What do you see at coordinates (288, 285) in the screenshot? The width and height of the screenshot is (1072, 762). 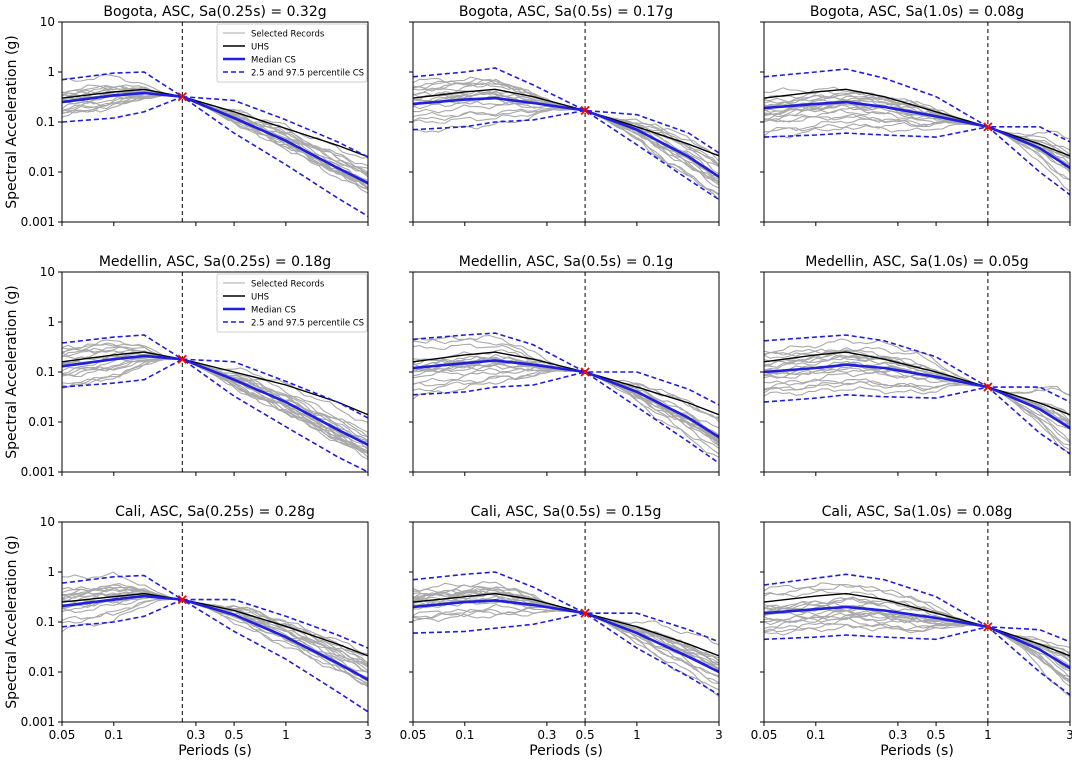 I see `legend-records-label: Selected Records` at bounding box center [288, 285].